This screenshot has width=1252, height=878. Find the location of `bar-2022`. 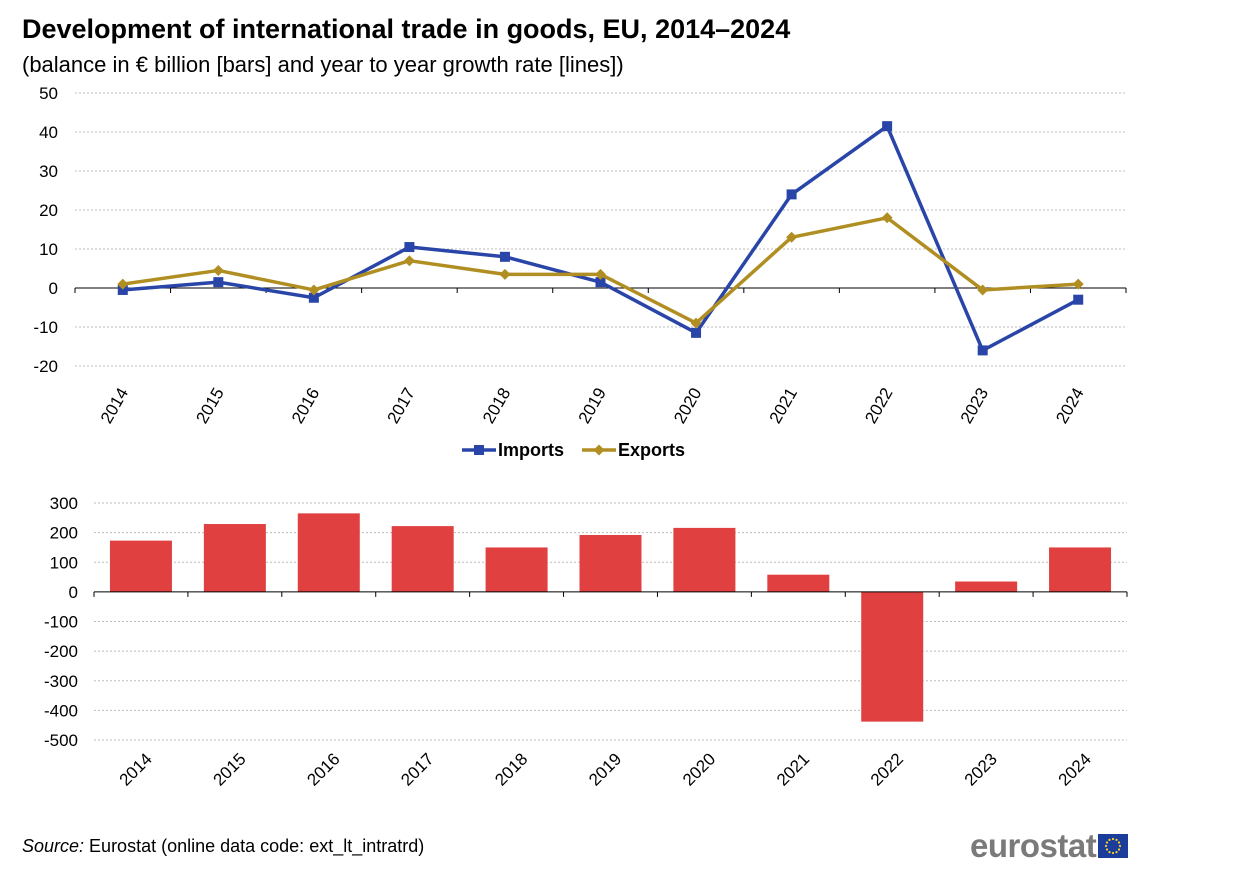

bar-2022 is located at coordinates (892, 656).